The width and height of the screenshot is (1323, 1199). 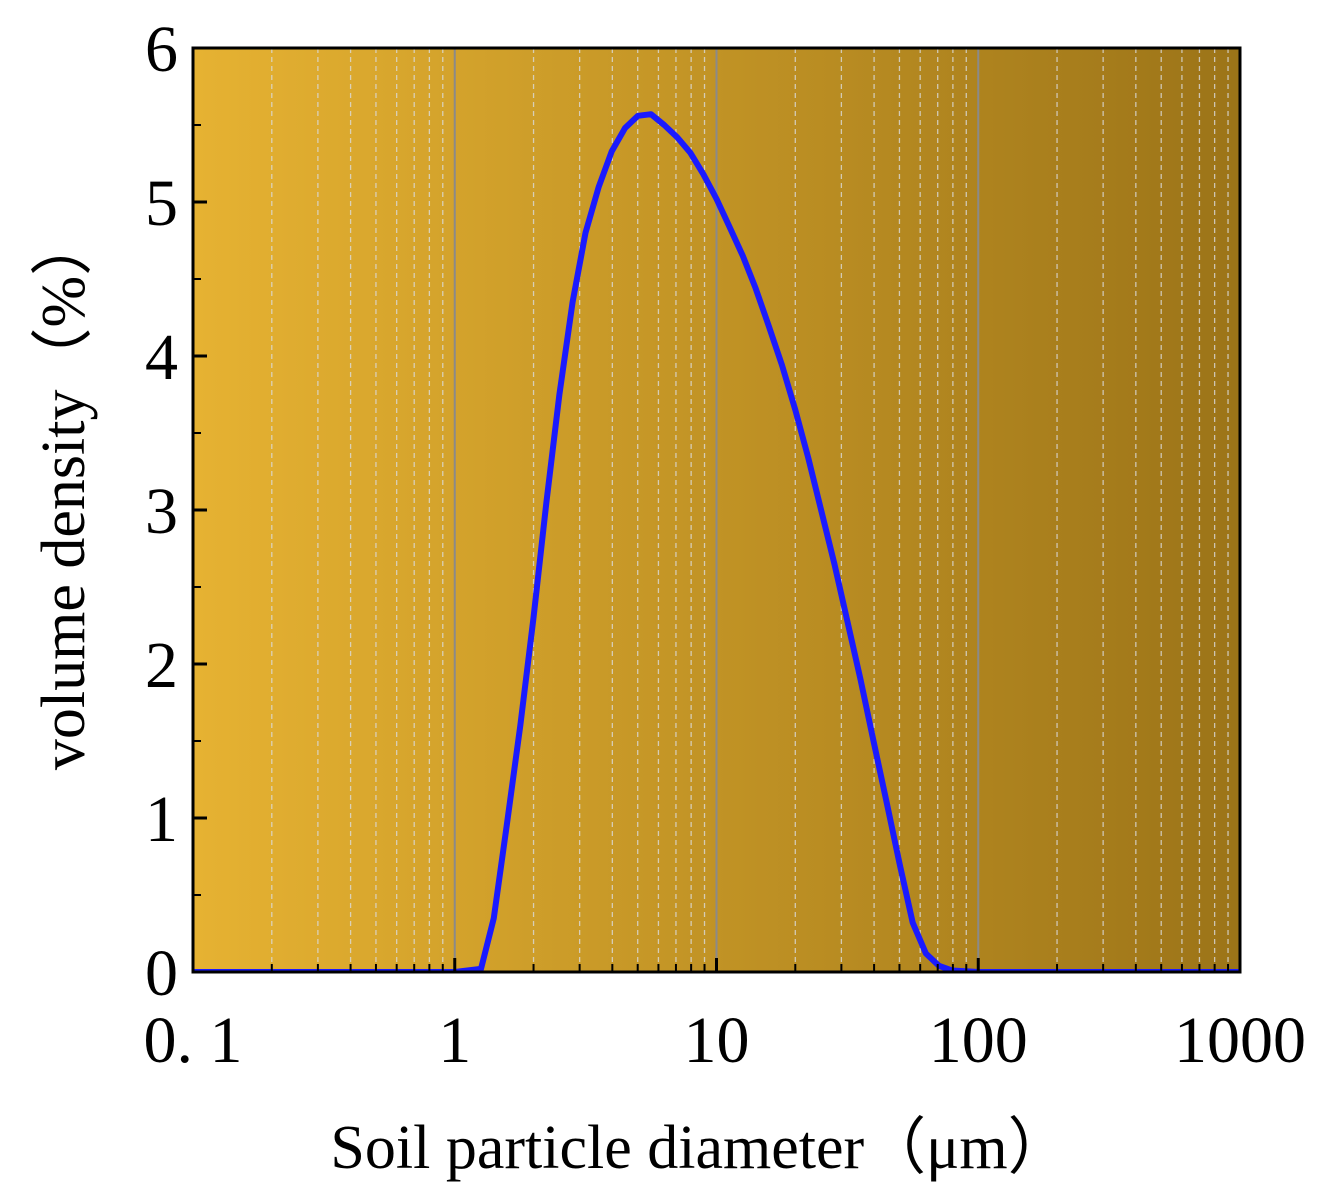 What do you see at coordinates (161, 973) in the screenshot?
I see `y-tick-label: 0` at bounding box center [161, 973].